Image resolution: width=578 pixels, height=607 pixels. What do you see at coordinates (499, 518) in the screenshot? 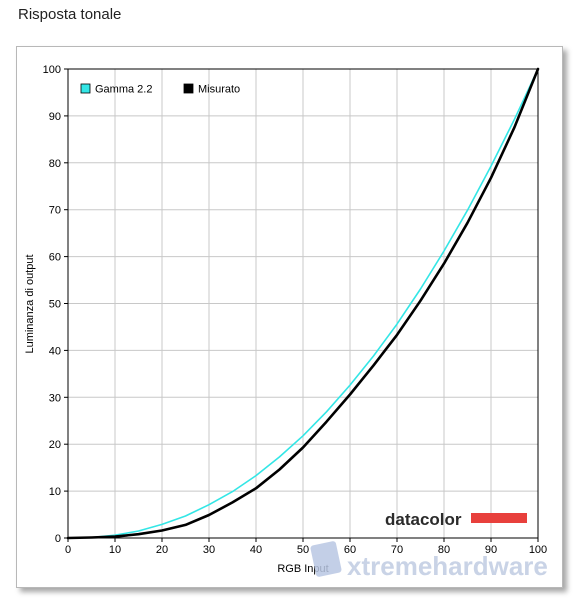
I see `datacolor-logo-bar` at bounding box center [499, 518].